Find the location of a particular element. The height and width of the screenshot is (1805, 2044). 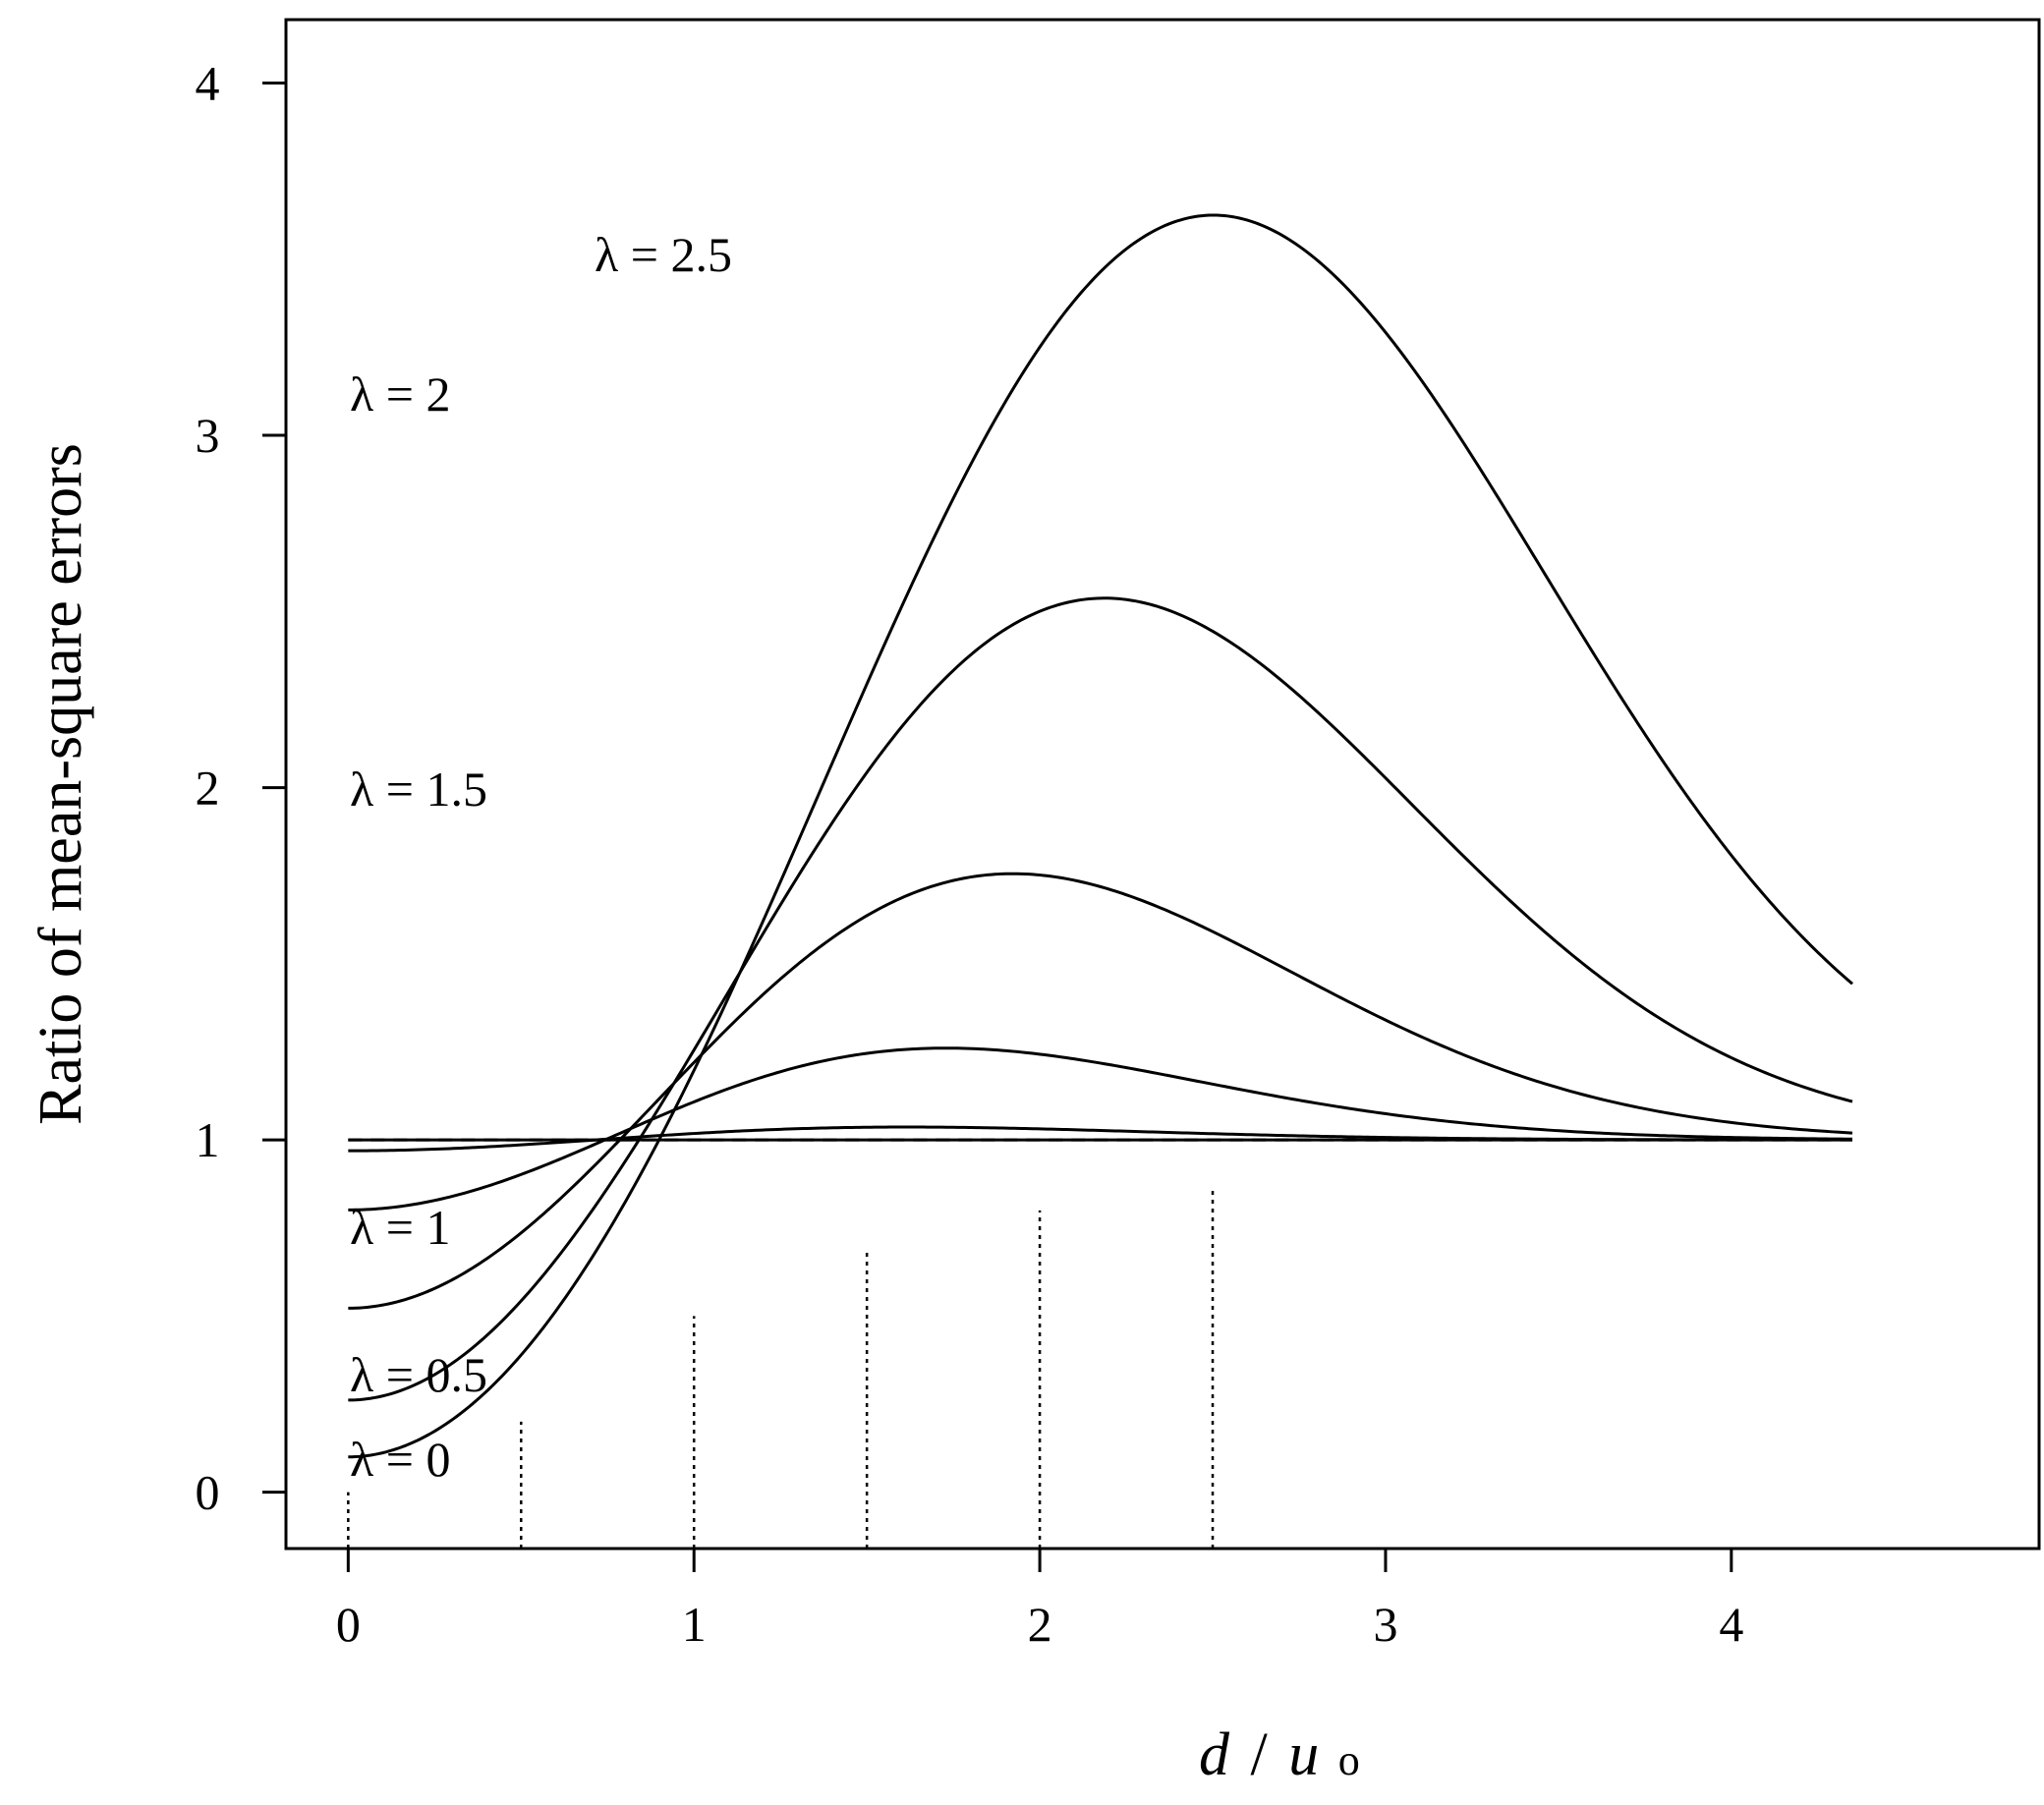

series-label-lambda-0: λ = 0 is located at coordinates (400, 1459).